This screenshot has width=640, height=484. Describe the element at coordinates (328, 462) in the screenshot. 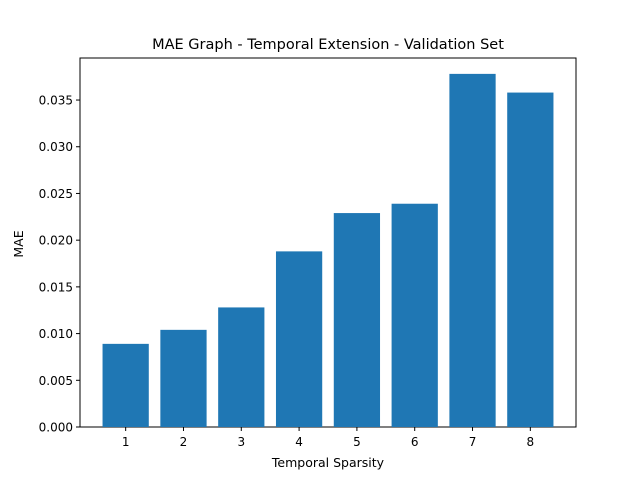

I see `x-axis-label: Temporal Sparsity` at that location.